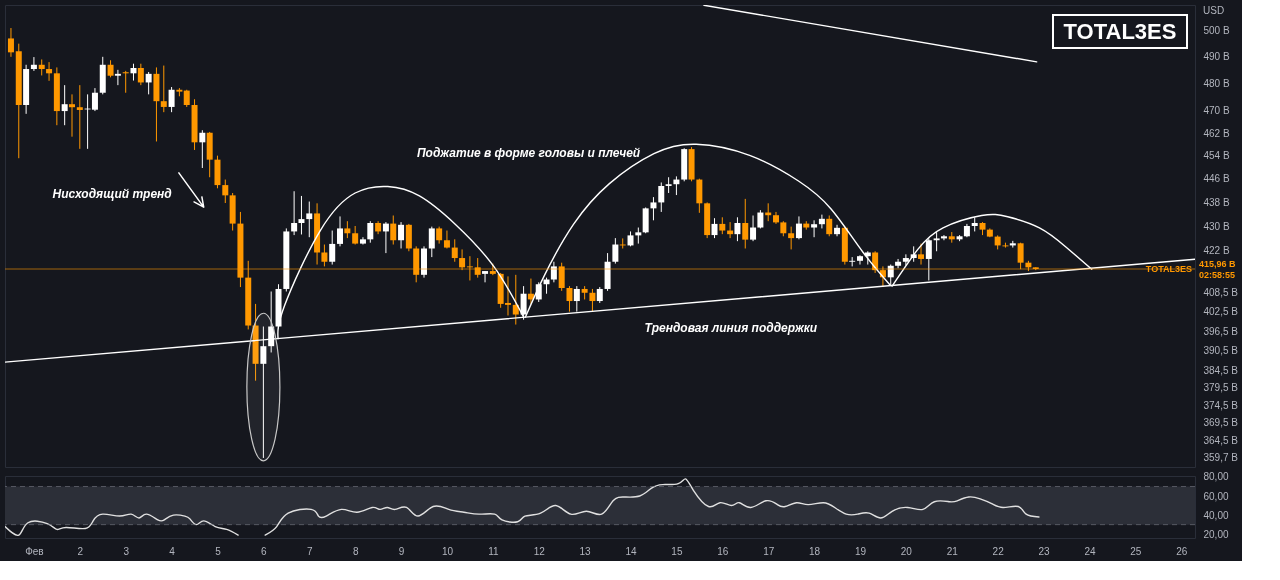 The width and height of the screenshot is (1280, 580). Describe the element at coordinates (80, 551) in the screenshot. I see `x-tick-label: 2` at that location.